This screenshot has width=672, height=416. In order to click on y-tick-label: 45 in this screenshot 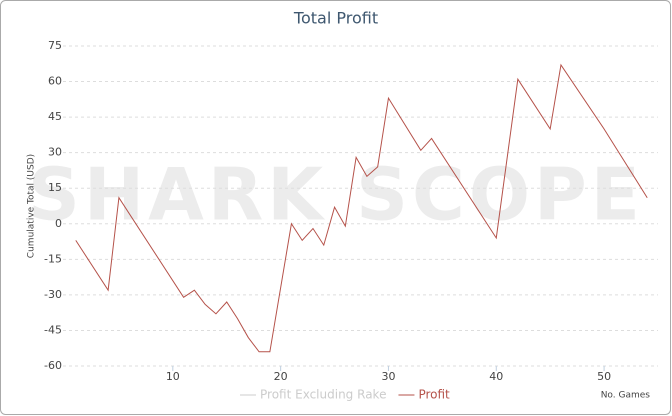, I will do `click(55, 116)`.